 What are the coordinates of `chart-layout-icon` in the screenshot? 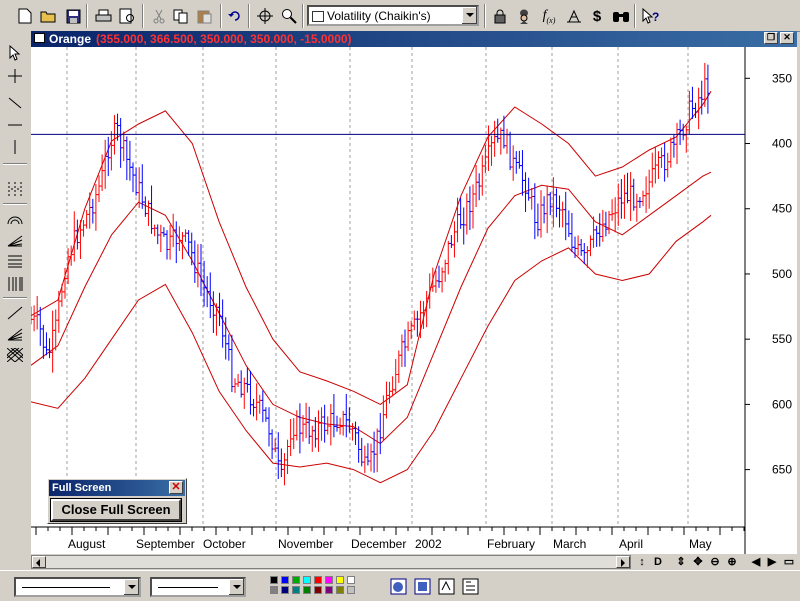 It's located at (423, 587).